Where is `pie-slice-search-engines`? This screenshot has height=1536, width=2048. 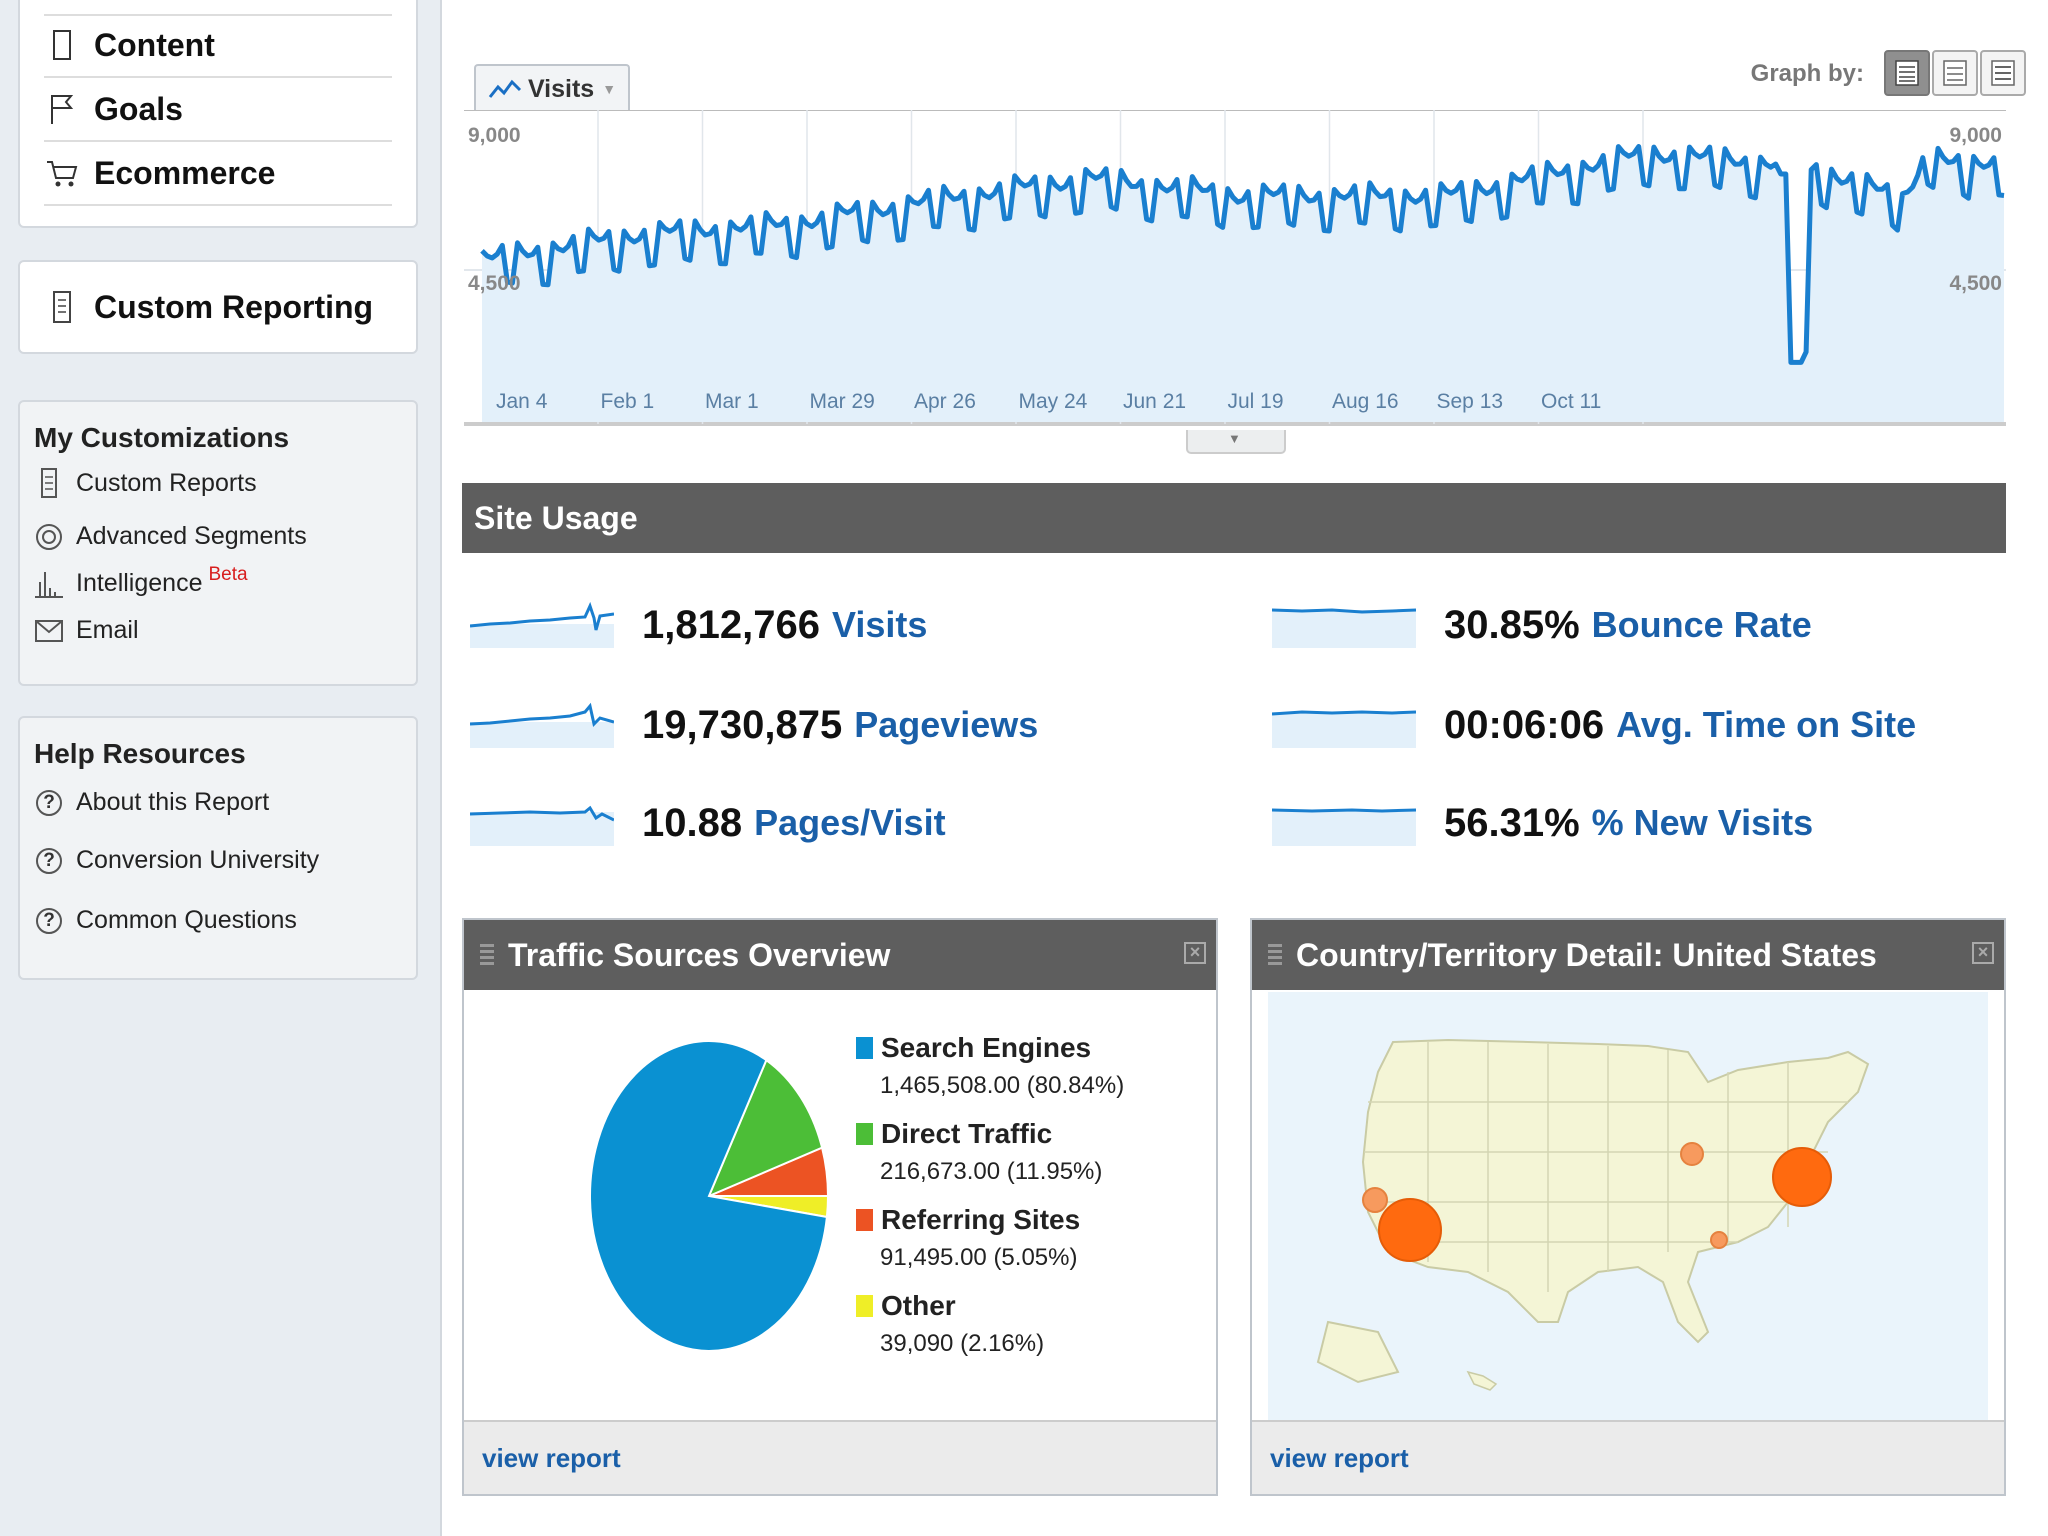
pie-slice-search-engines is located at coordinates (709, 1196).